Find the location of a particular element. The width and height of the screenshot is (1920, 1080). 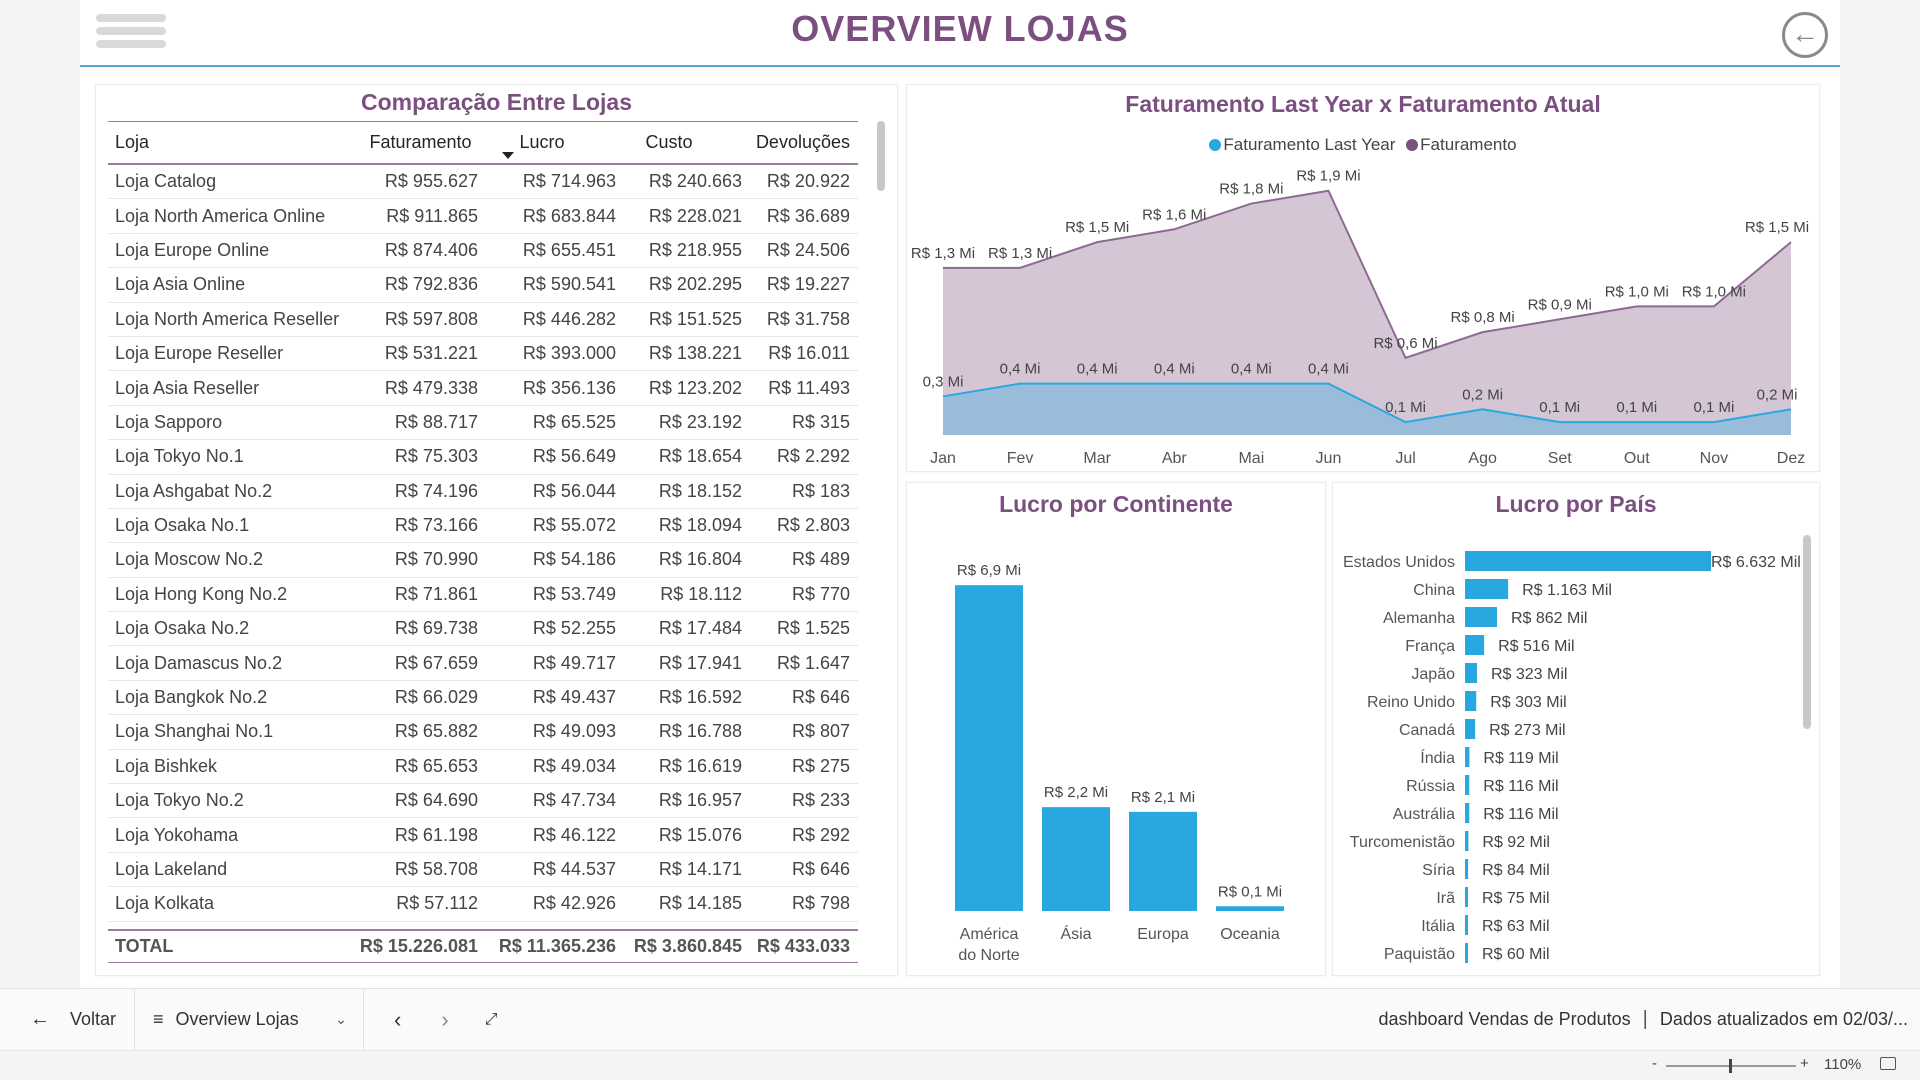

fit-to-page-icon is located at coordinates (1888, 1063).